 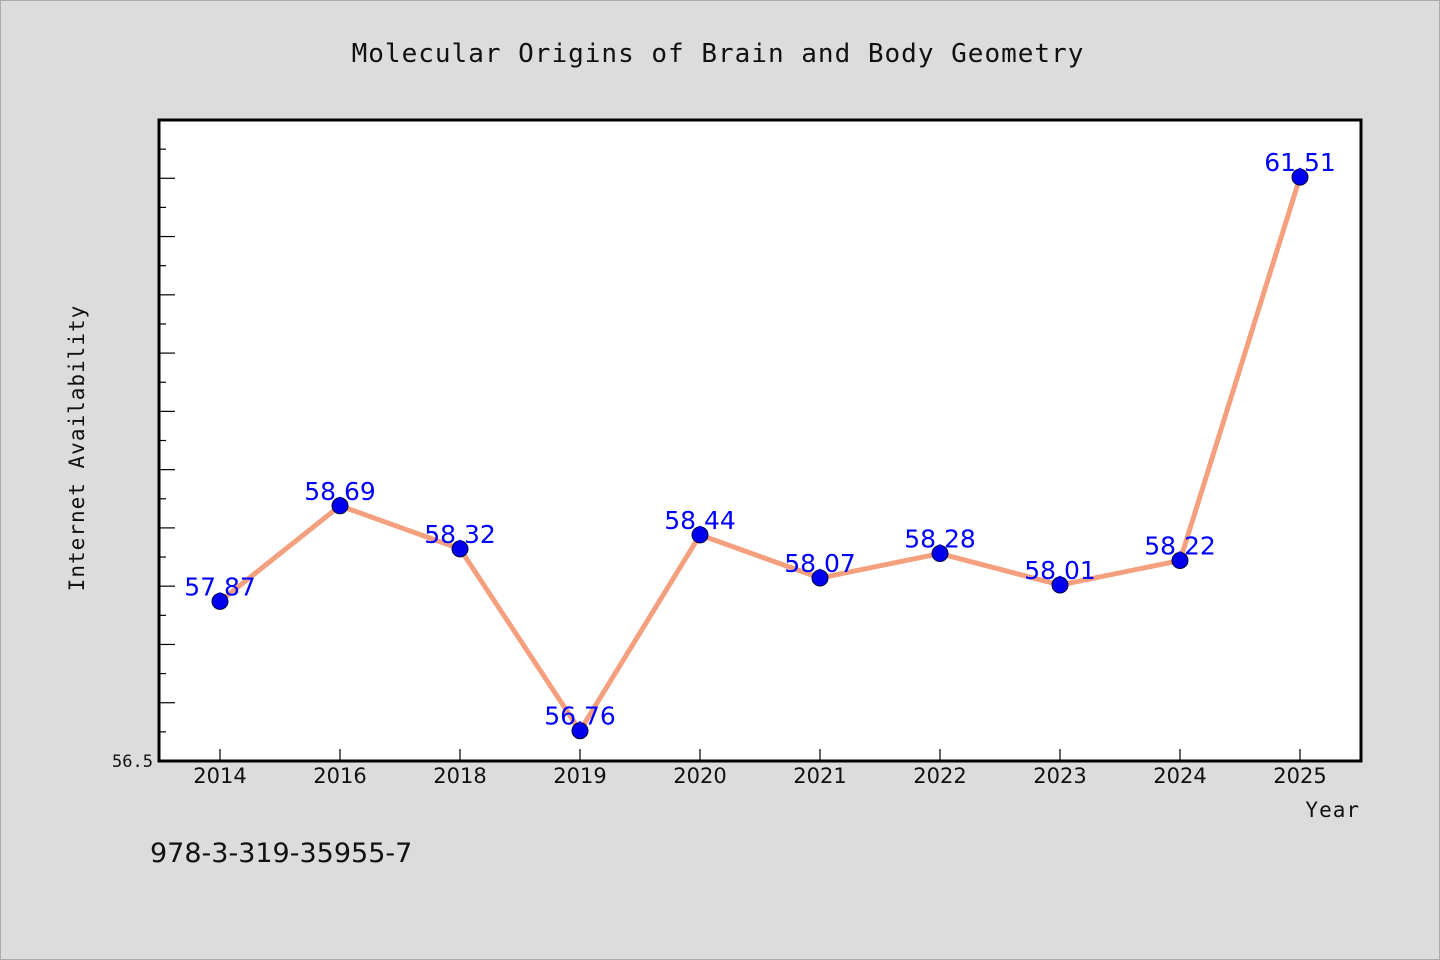 What do you see at coordinates (459, 776) in the screenshot?
I see `x-tick-label: 2018` at bounding box center [459, 776].